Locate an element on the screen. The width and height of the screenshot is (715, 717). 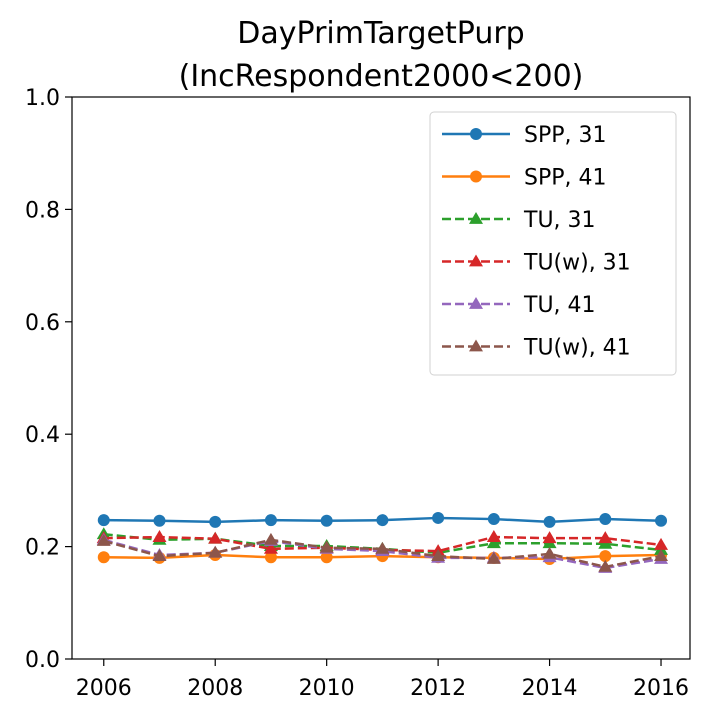
y-tick-label: 0.6 is located at coordinates (42, 323).